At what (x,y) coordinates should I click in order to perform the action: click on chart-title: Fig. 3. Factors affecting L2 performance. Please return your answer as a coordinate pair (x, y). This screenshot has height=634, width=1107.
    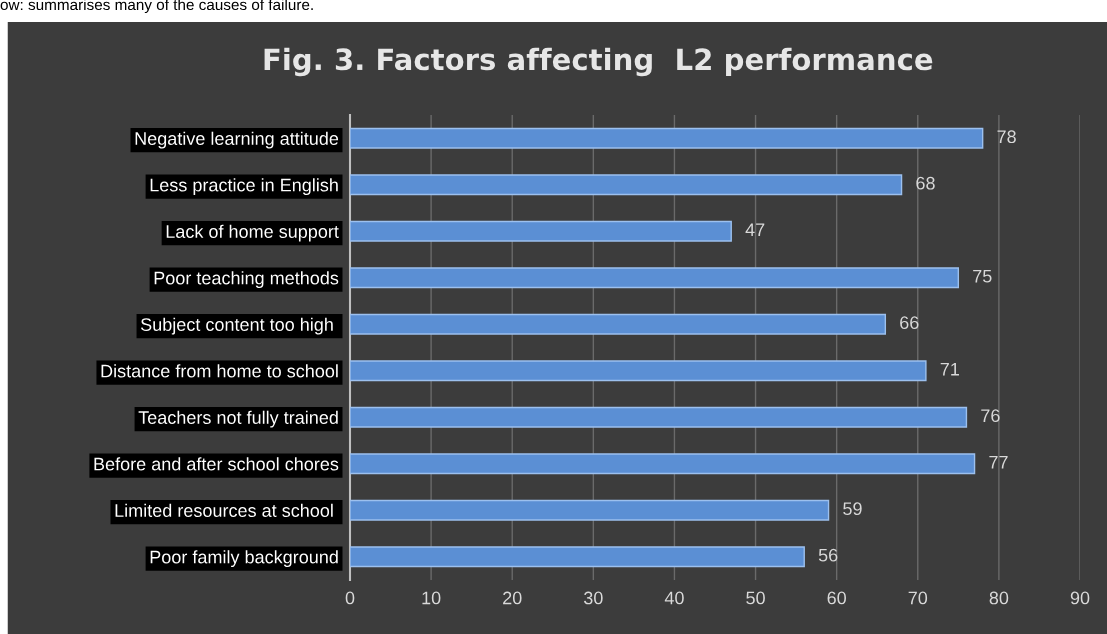
    Looking at the image, I should click on (598, 62).